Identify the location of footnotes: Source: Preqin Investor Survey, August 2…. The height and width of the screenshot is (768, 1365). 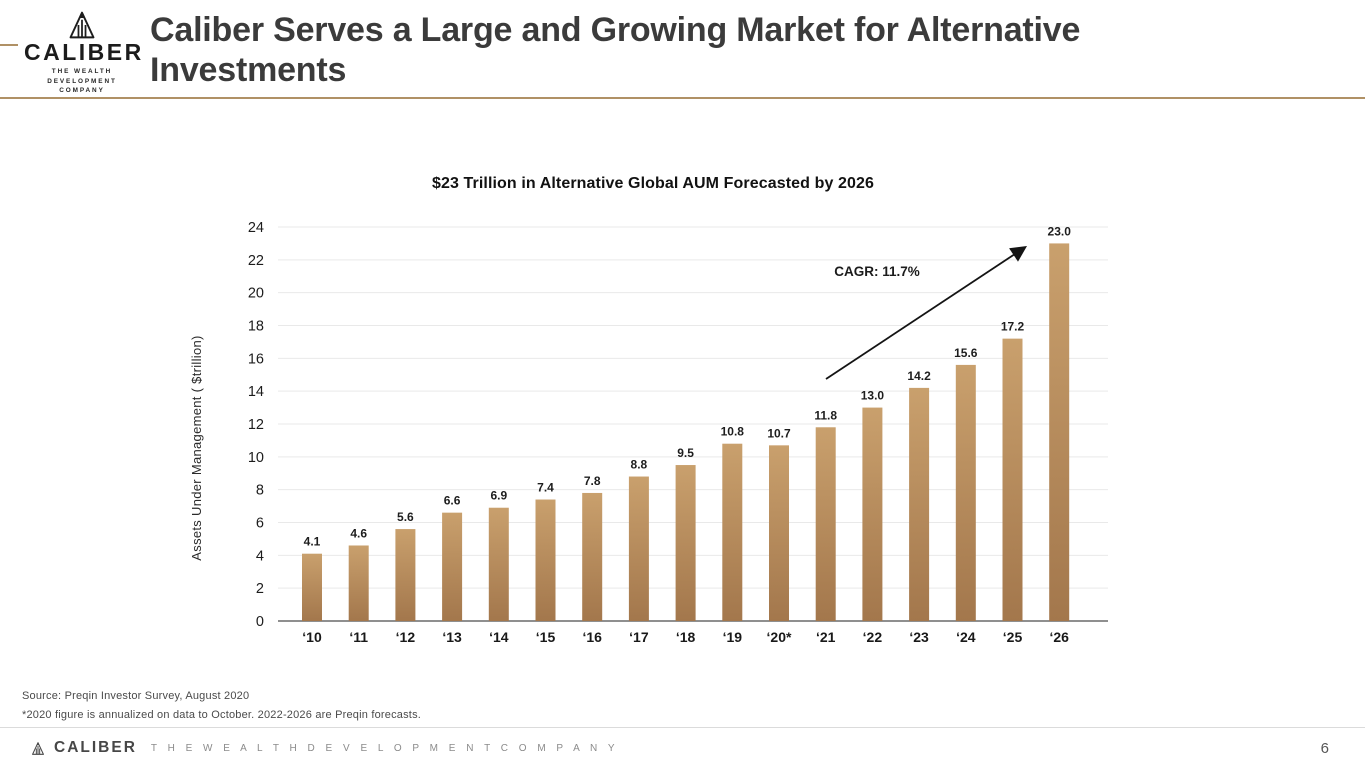
(221, 705).